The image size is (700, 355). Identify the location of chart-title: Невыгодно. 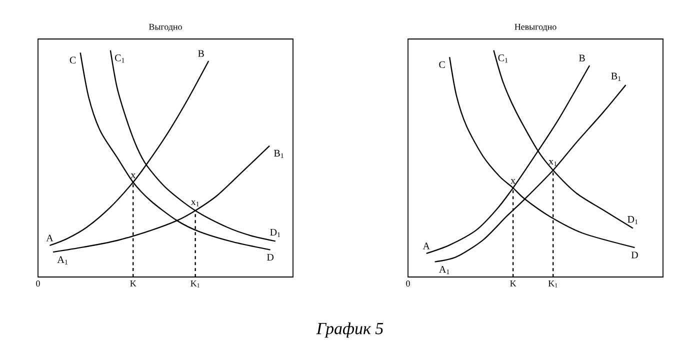
(535, 28).